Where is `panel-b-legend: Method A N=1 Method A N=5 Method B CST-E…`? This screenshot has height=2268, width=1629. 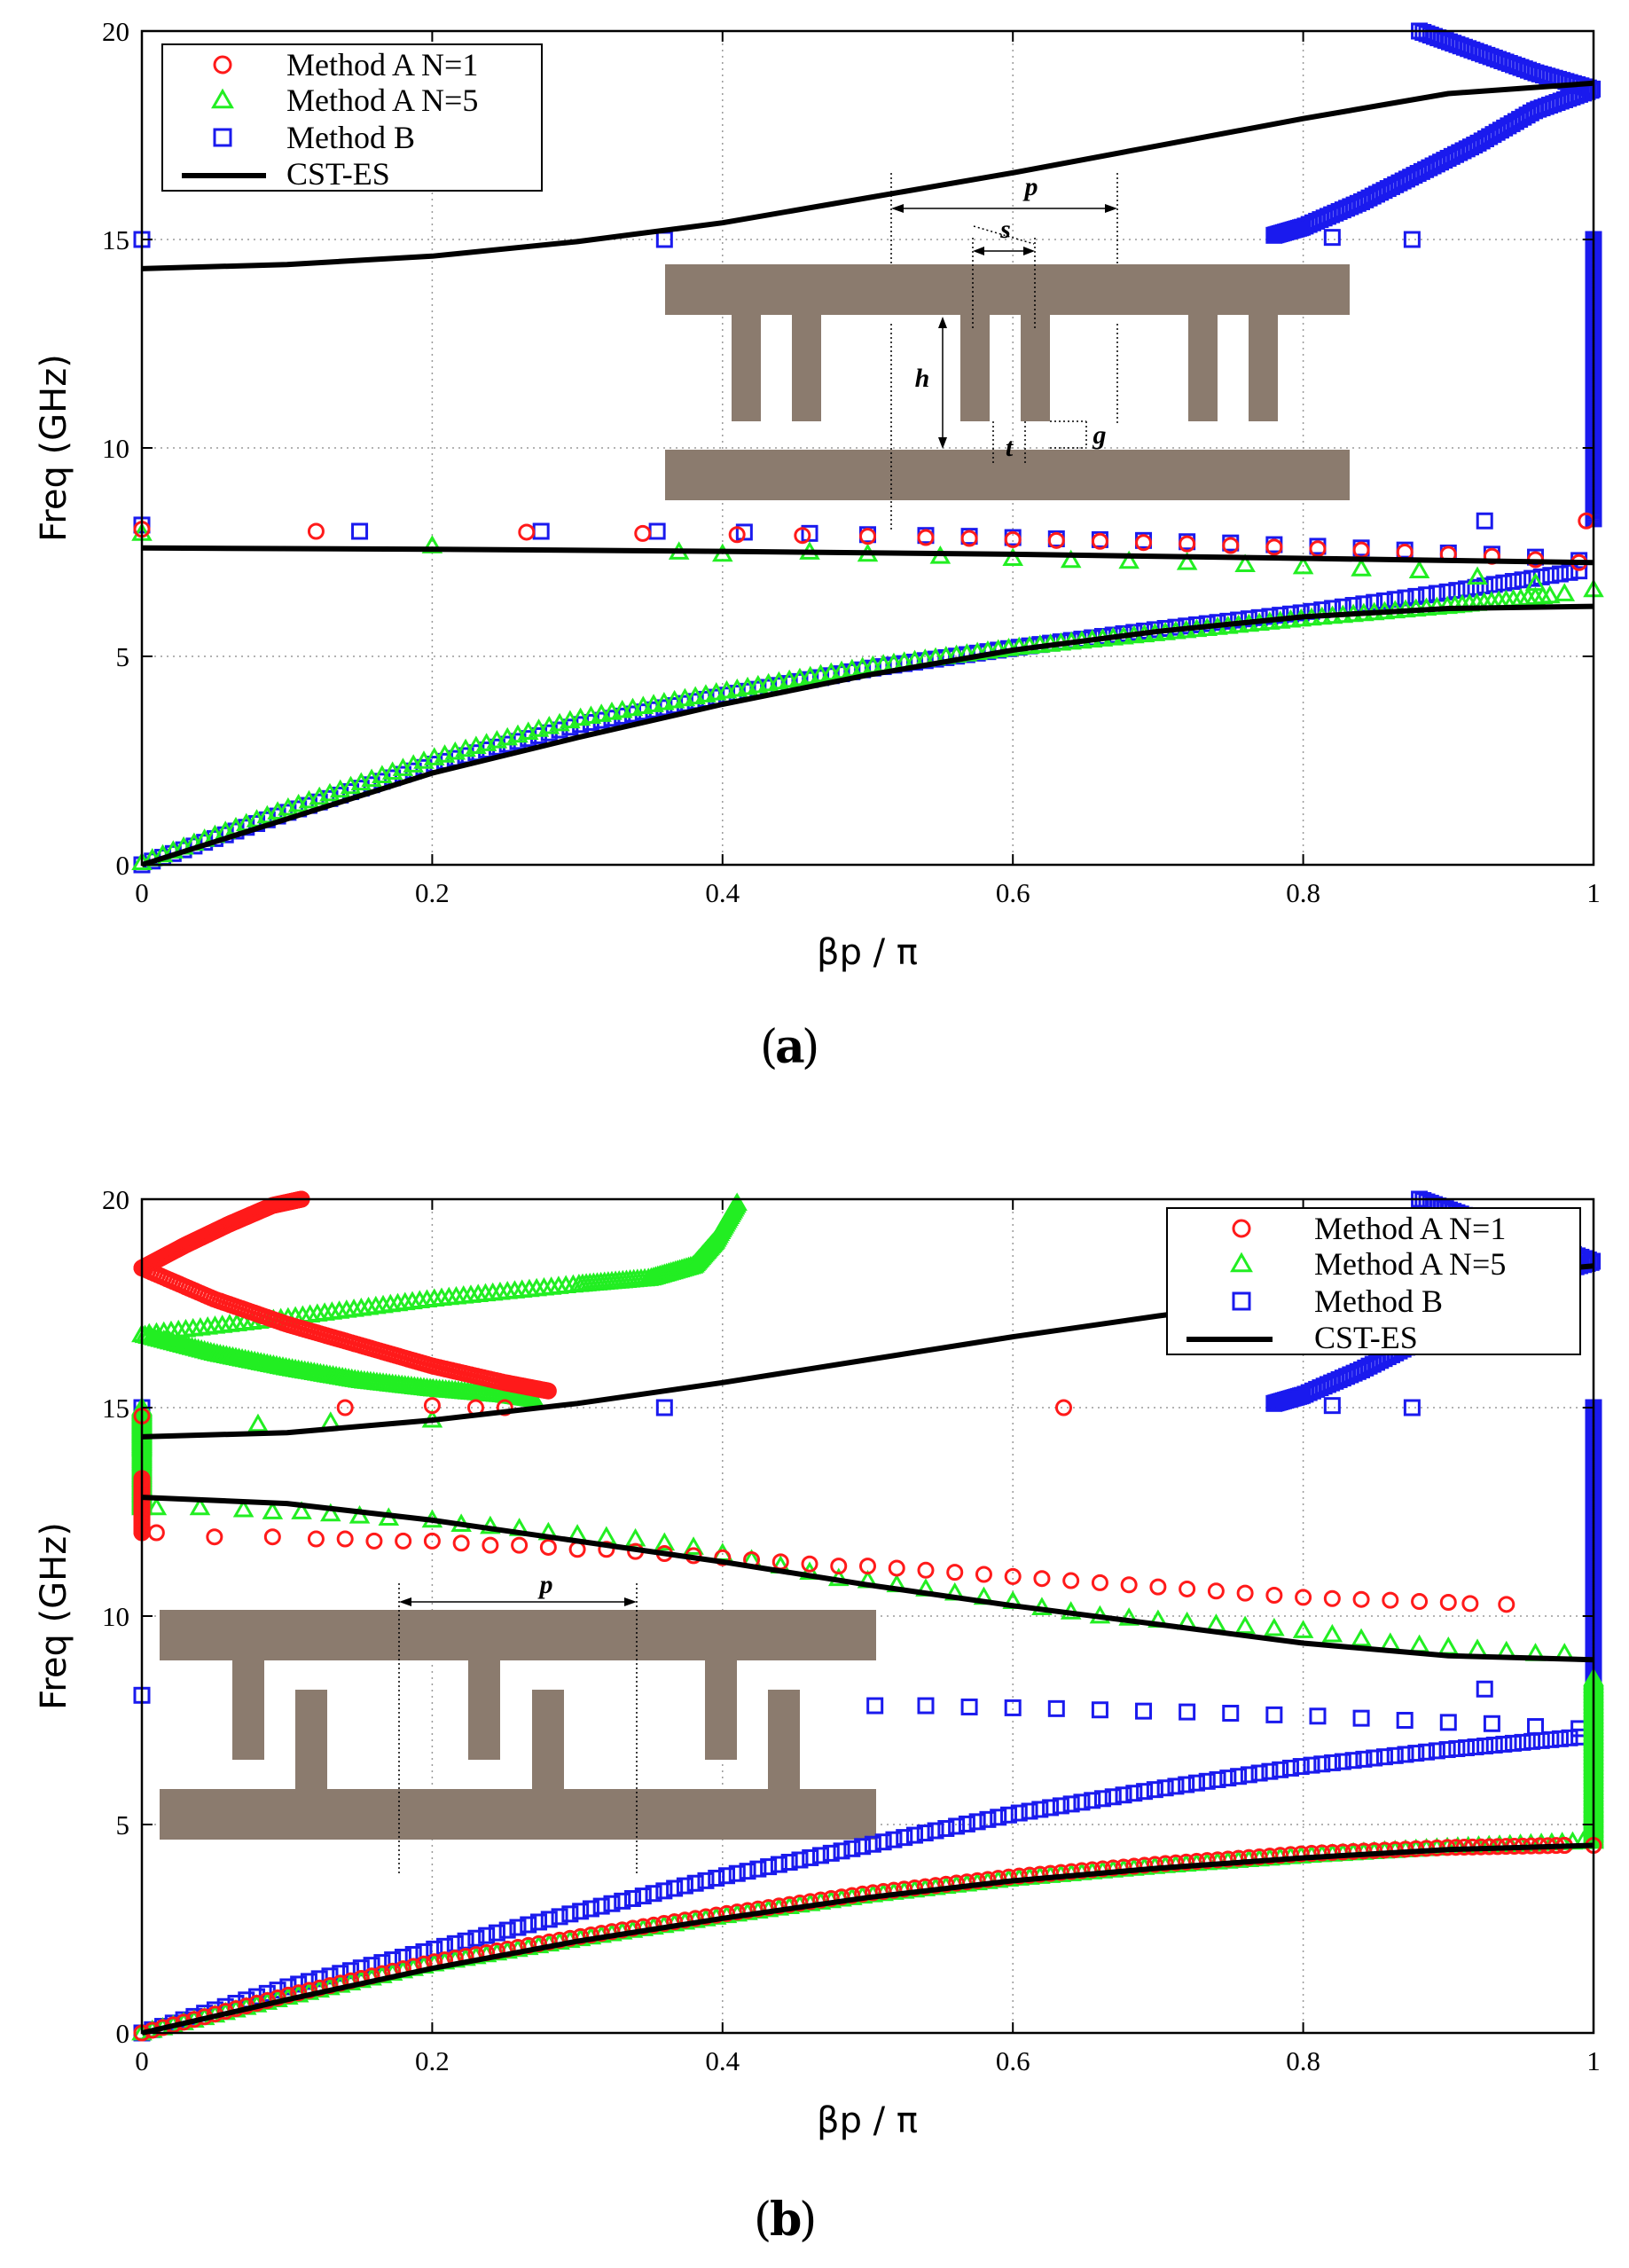 panel-b-legend: Method A N=1 Method A N=5 Method B CST-E… is located at coordinates (1373, 1281).